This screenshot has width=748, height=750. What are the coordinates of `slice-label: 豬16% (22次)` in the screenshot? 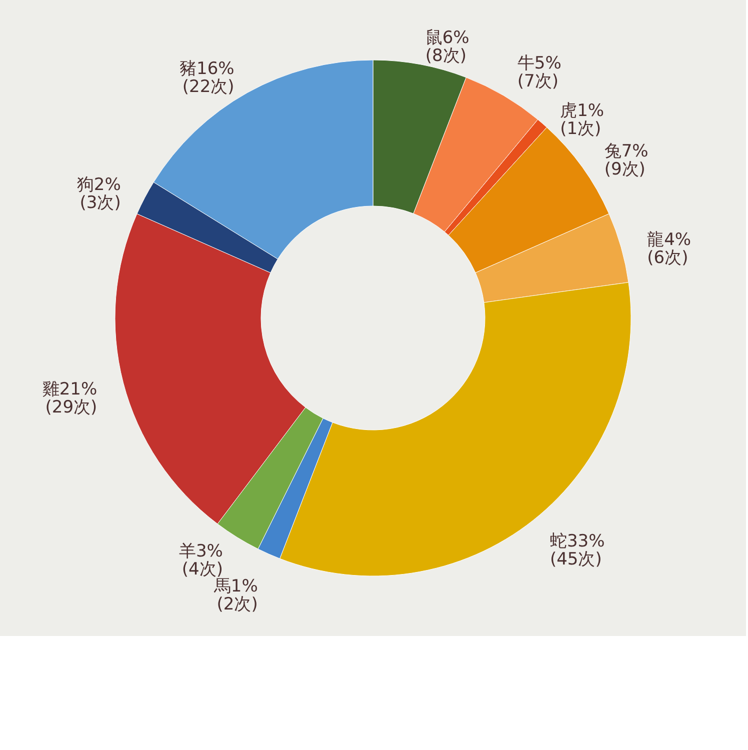 It's located at (207, 78).